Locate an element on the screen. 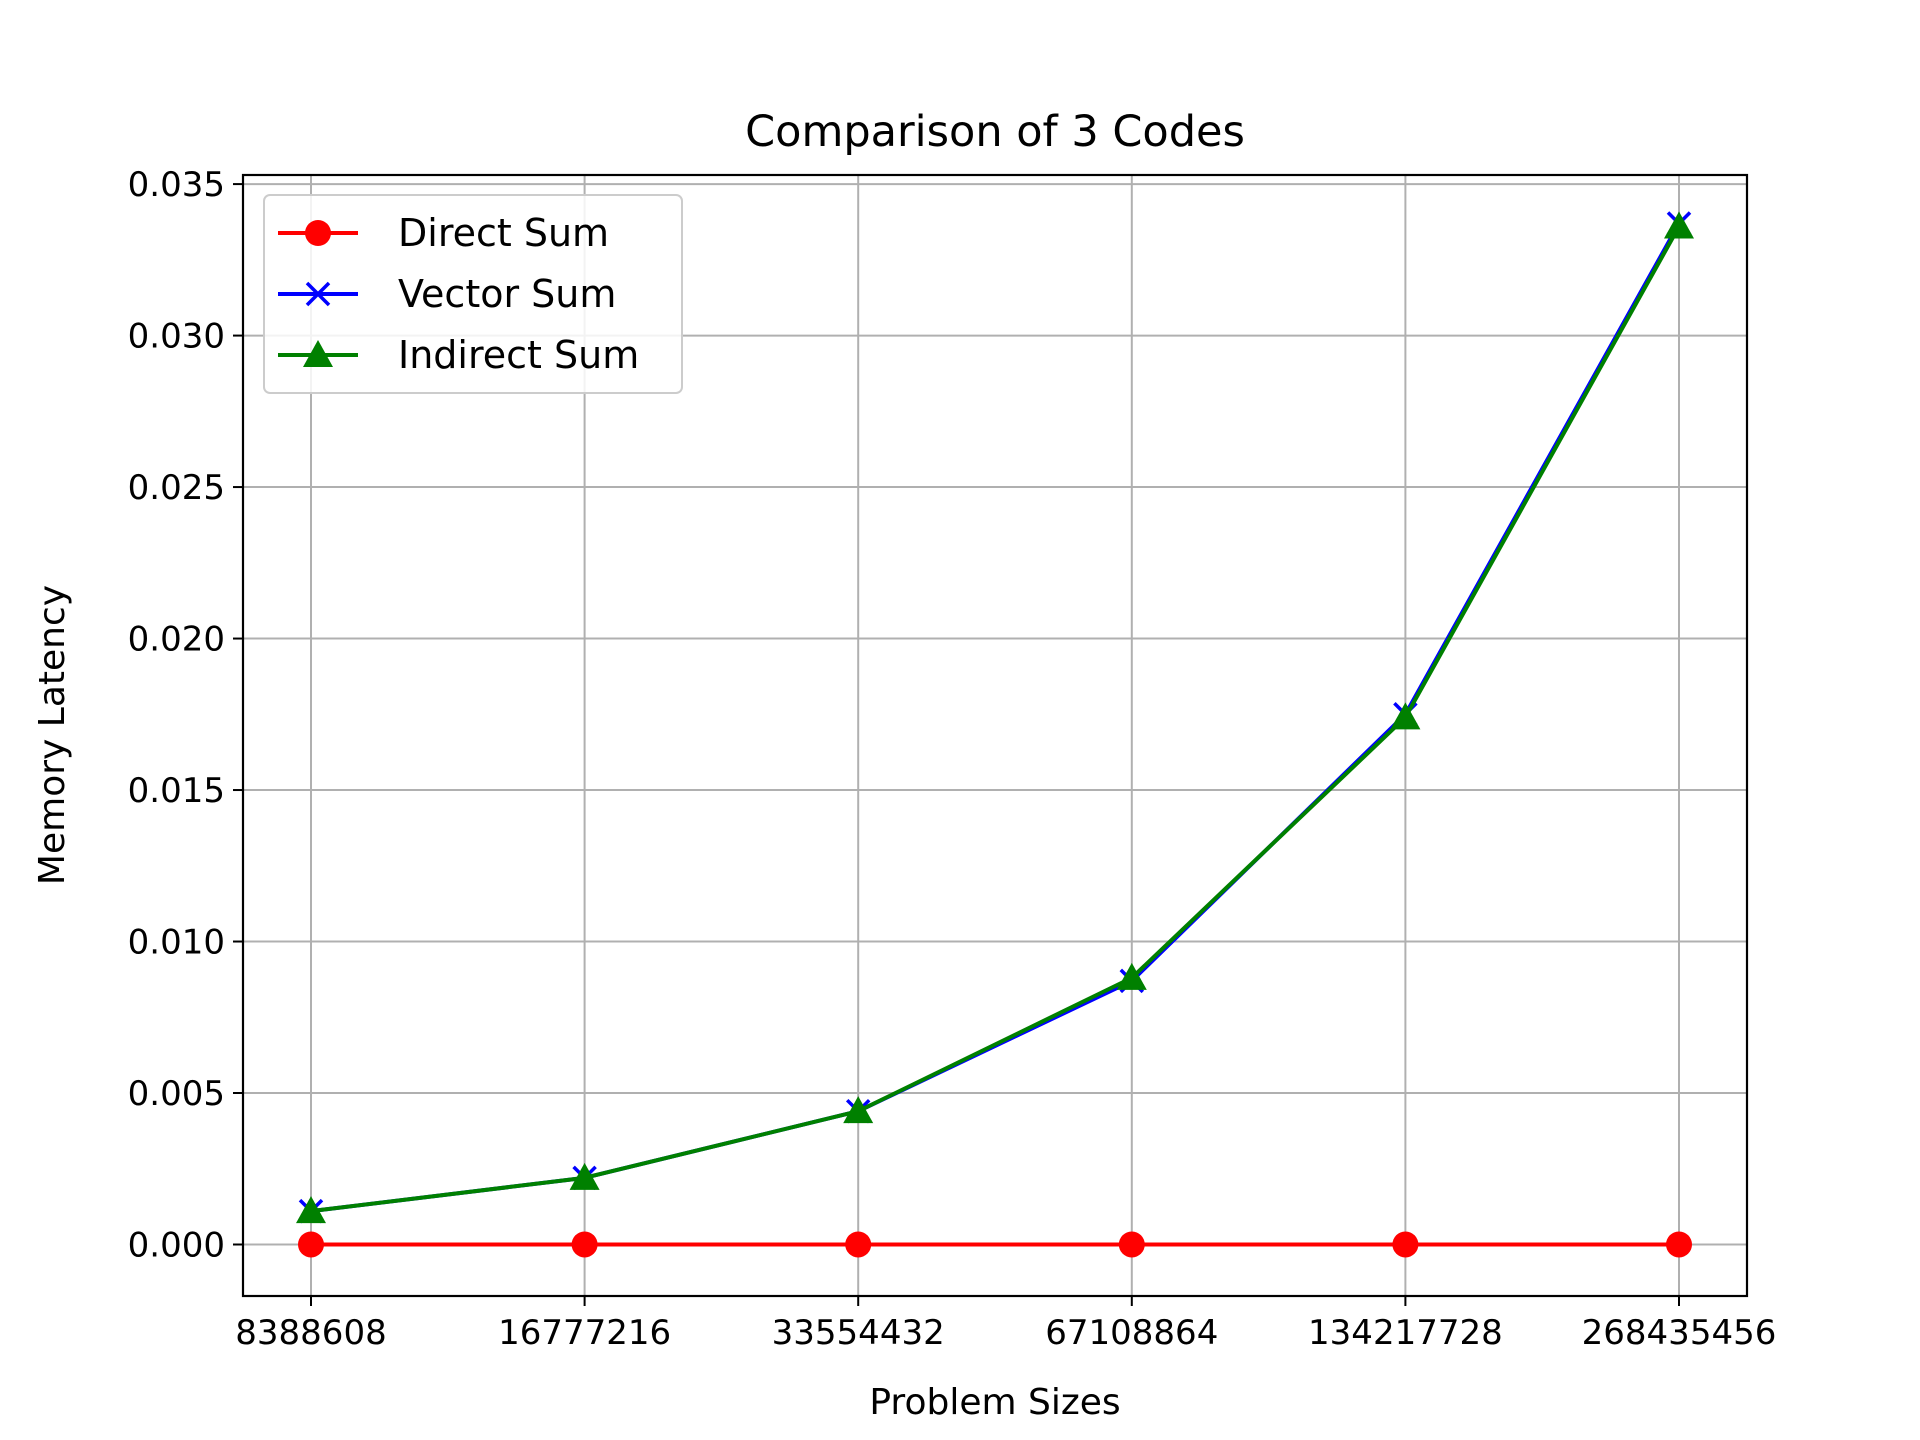 This screenshot has width=1920, height=1440. y-tick-label: 0.000 is located at coordinates (176, 1245).